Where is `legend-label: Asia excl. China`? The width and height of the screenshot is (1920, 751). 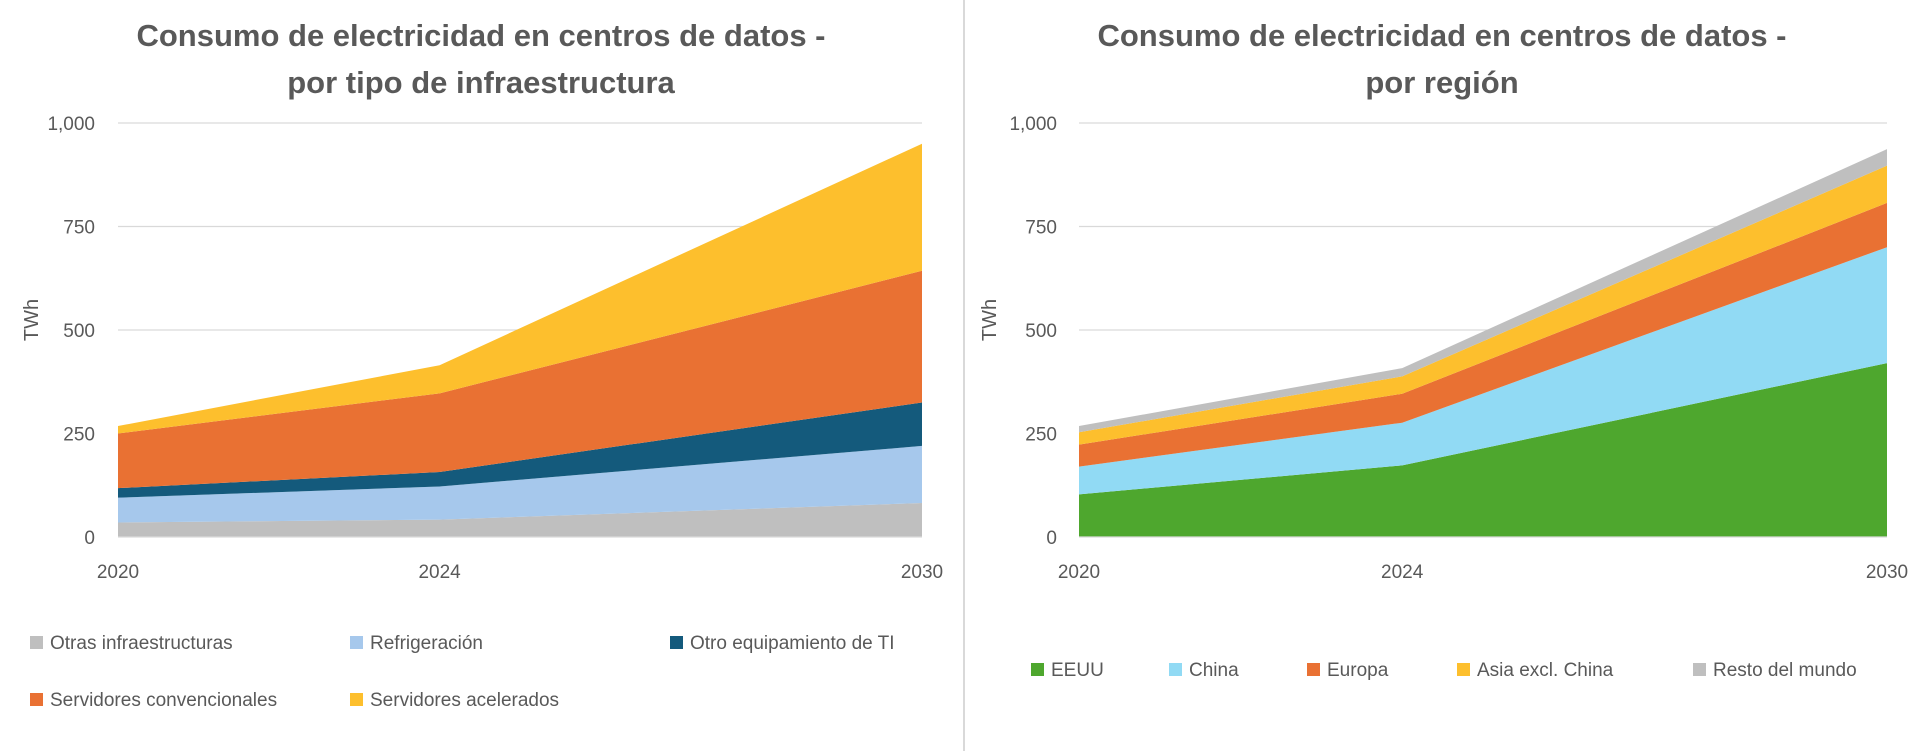 legend-label: Asia excl. China is located at coordinates (1545, 670).